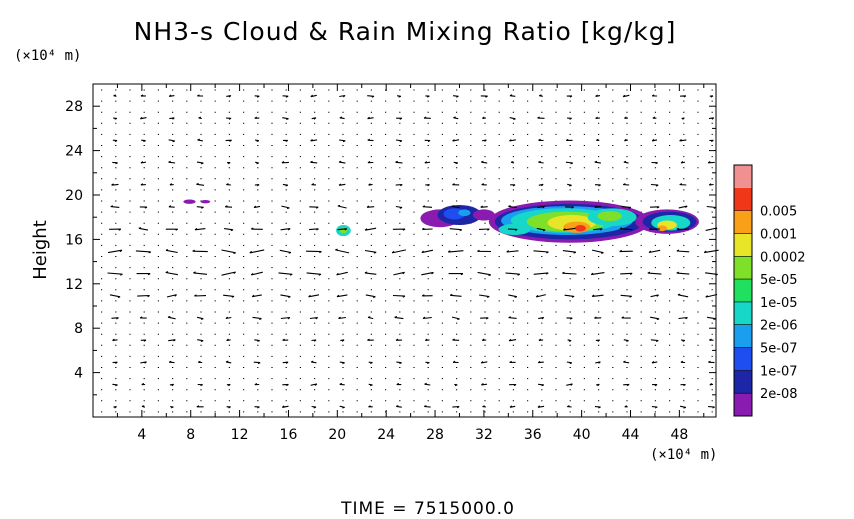  What do you see at coordinates (74, 240) in the screenshot?
I see `y-tick-label: 16` at bounding box center [74, 240].